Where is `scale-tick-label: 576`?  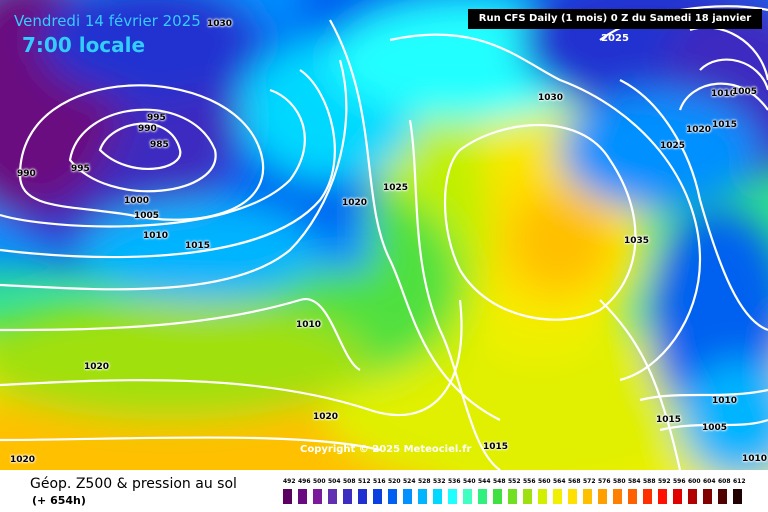
scale-tick-label: 576 is located at coordinates (604, 481).